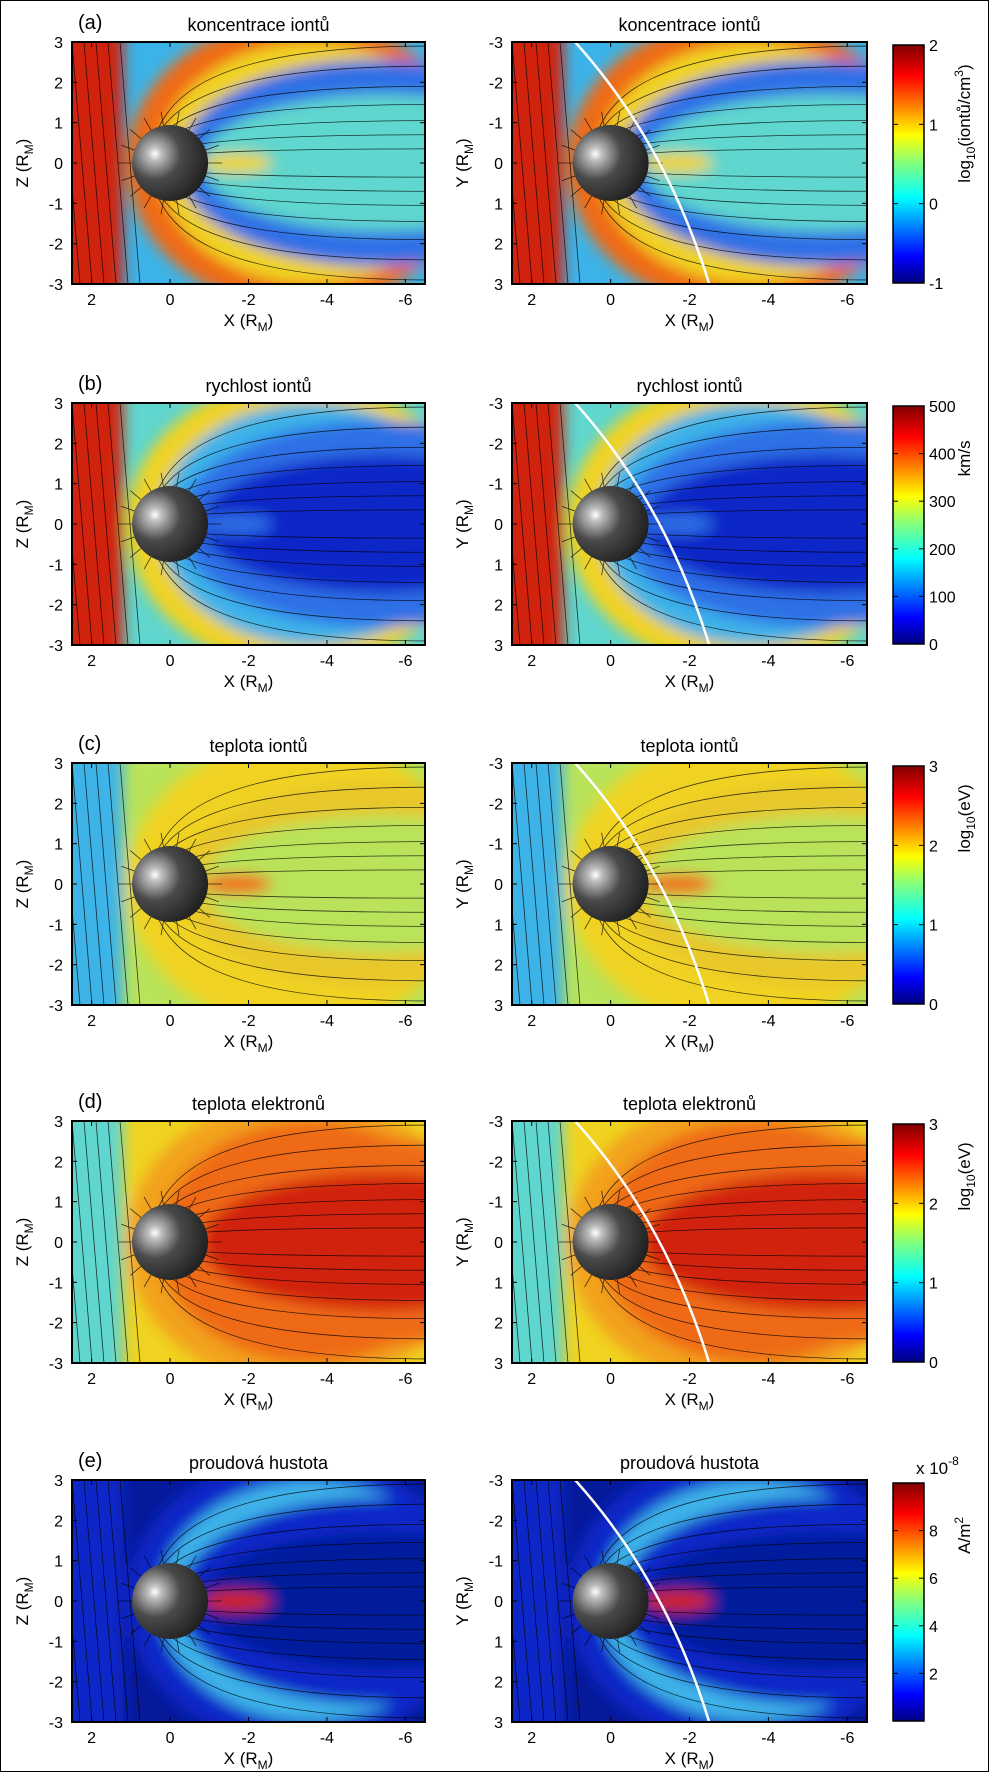  Describe the element at coordinates (933, 767) in the screenshot. I see `colorbar-tick-label: 3` at that location.